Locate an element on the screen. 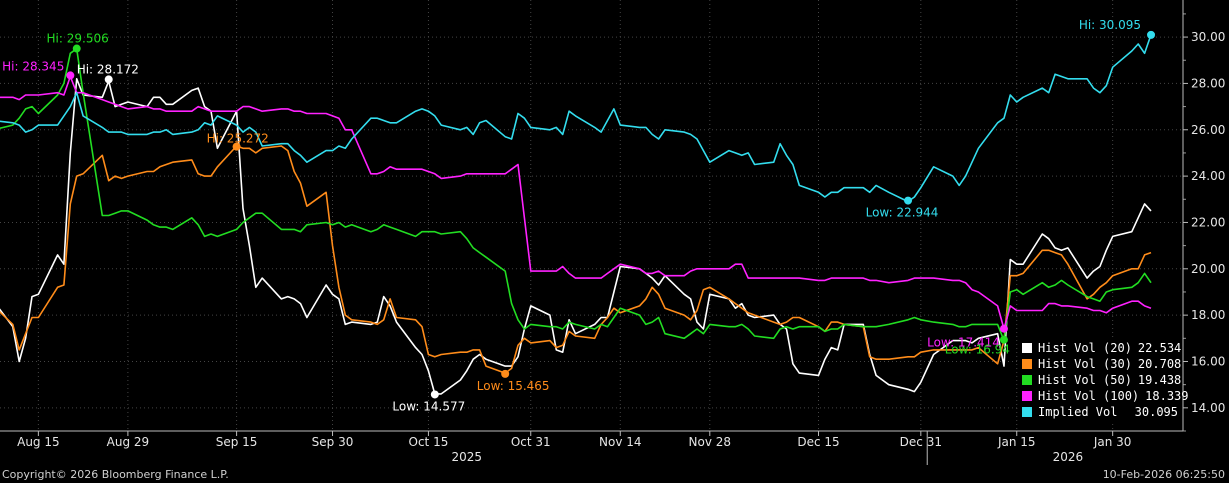  legend-last-value: 30.095 is located at coordinates (1156, 412).